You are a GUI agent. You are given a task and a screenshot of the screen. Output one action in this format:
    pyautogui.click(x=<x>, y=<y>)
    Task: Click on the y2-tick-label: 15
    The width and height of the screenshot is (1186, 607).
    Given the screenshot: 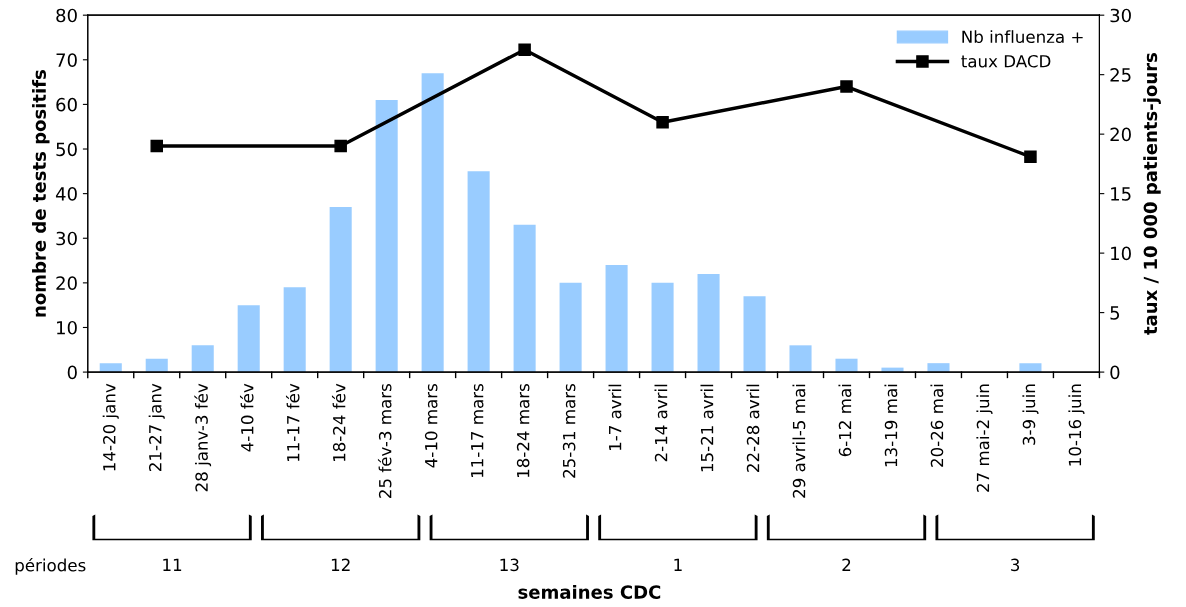 What is the action you would take?
    pyautogui.click(x=1121, y=194)
    